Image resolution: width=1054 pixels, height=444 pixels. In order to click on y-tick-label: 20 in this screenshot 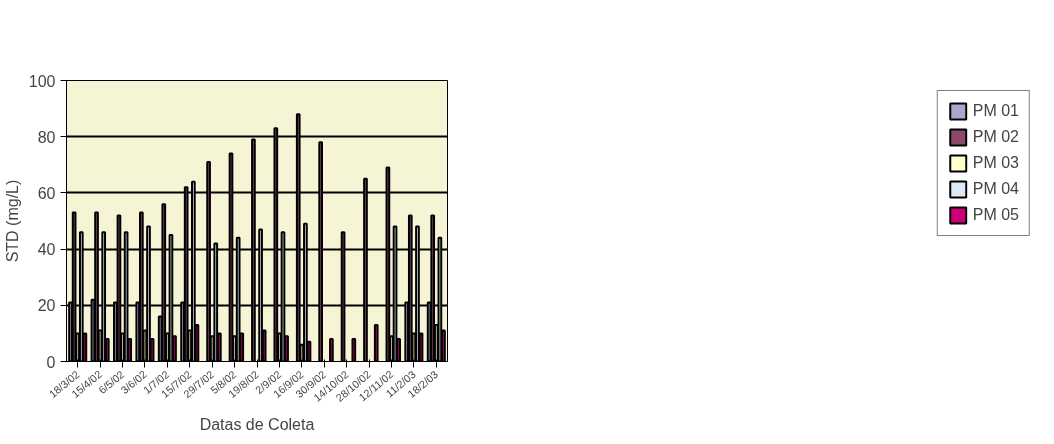, I will do `click(46, 306)`.